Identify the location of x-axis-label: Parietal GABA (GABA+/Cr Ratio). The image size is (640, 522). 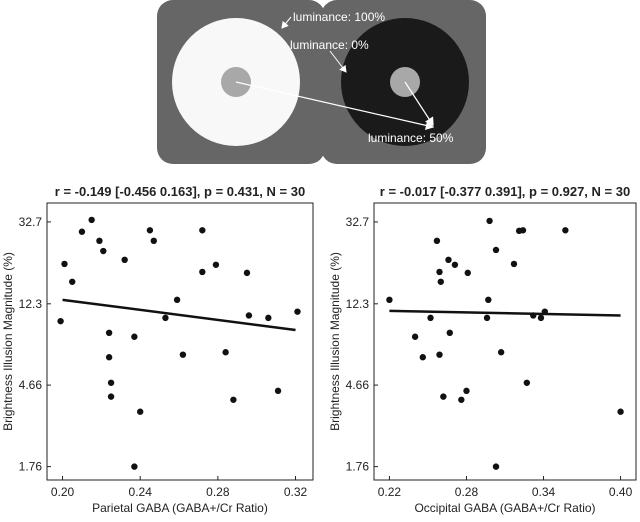
(180, 508).